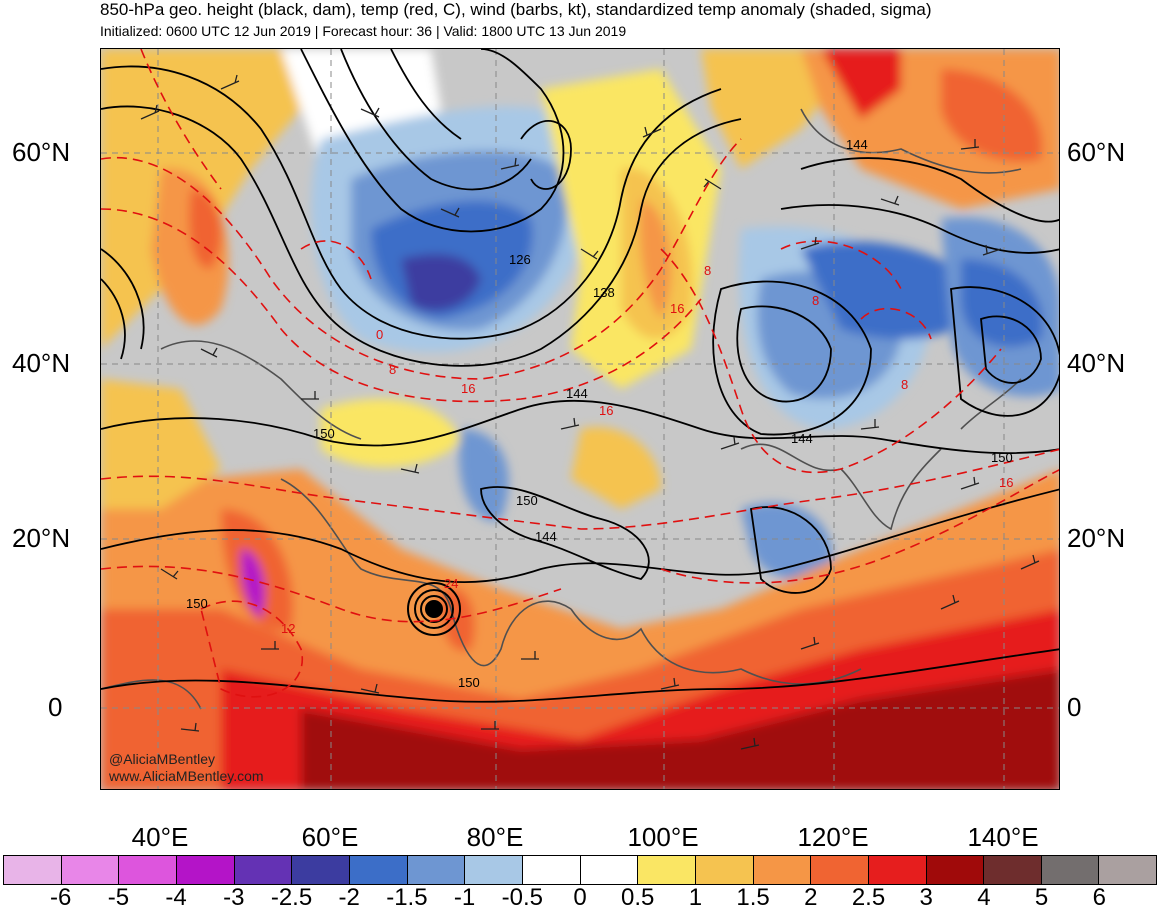 The width and height of the screenshot is (1160, 914). I want to click on colorbar-label: -0.5, so click(522, 897).